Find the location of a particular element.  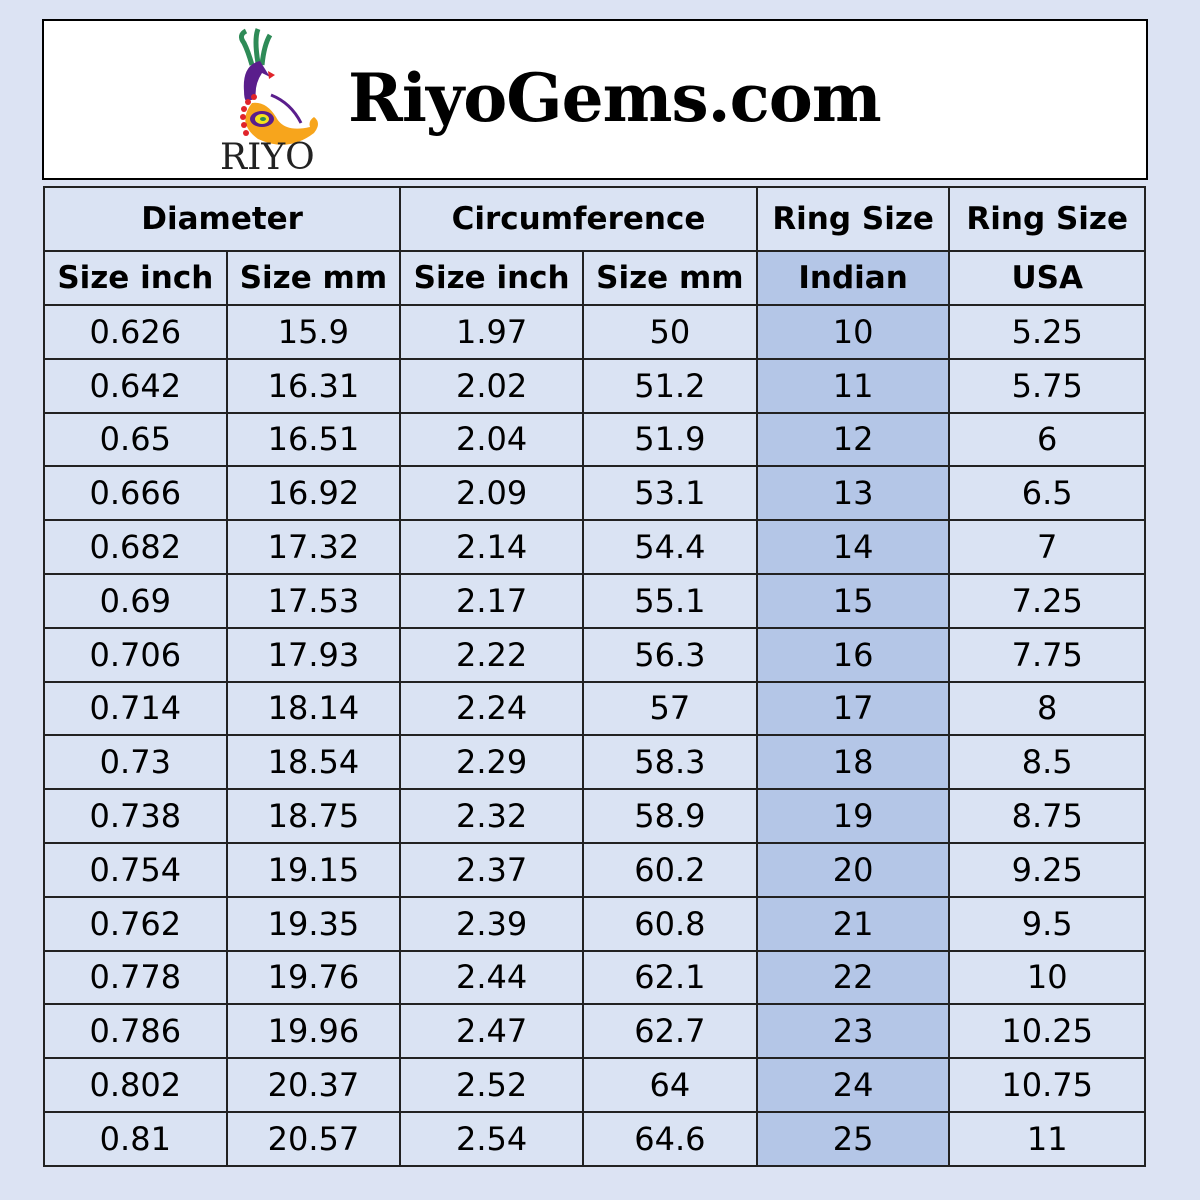

riyo-peacock-logo: RIYO is located at coordinates (276, 100).